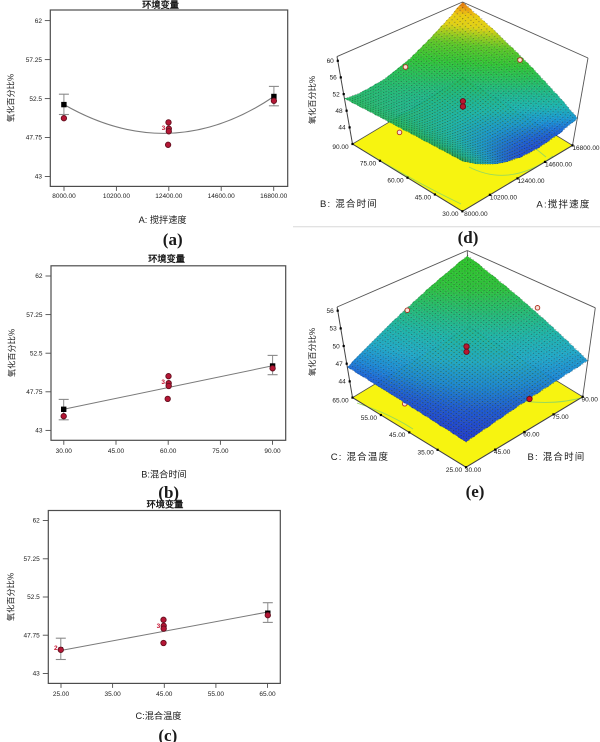 Image resolution: width=600 pixels, height=742 pixels. What do you see at coordinates (339, 364) in the screenshot?
I see `svg-text: 47` at bounding box center [339, 364].